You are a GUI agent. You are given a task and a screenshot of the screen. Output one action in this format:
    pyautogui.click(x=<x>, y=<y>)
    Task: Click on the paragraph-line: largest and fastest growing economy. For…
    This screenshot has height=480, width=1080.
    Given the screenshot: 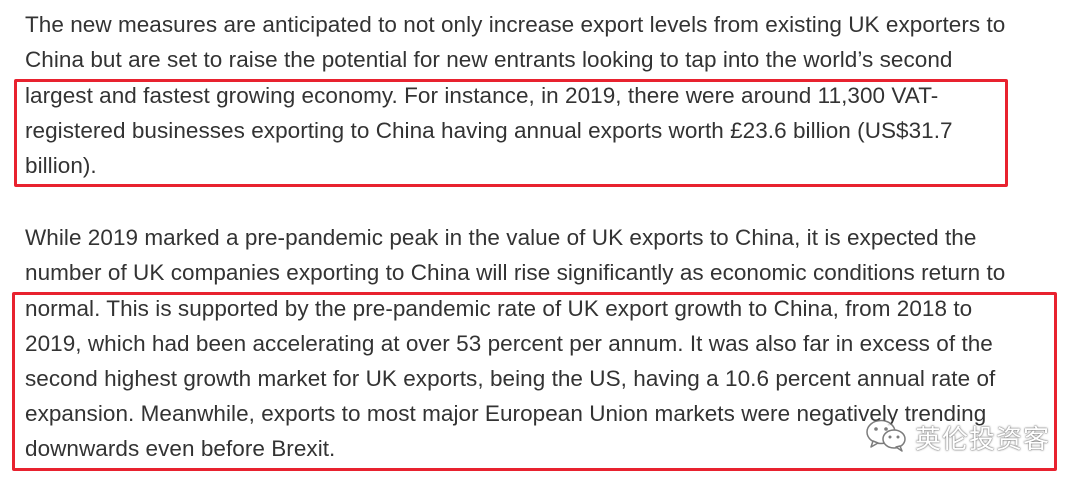 What is the action you would take?
    pyautogui.click(x=482, y=95)
    